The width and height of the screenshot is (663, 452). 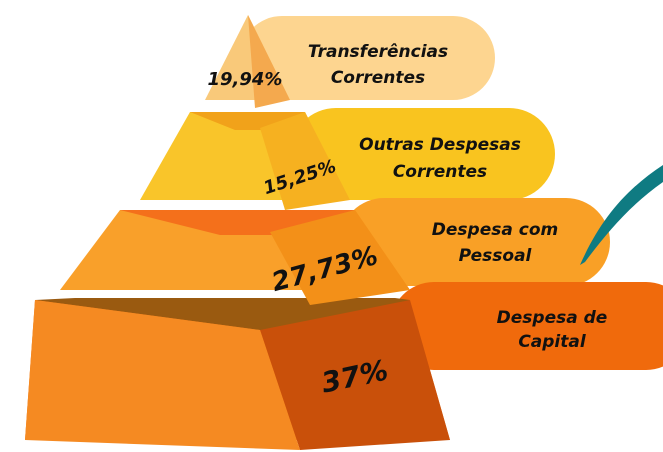 I want to click on level-label: Outras Despesas, so click(x=440, y=145).